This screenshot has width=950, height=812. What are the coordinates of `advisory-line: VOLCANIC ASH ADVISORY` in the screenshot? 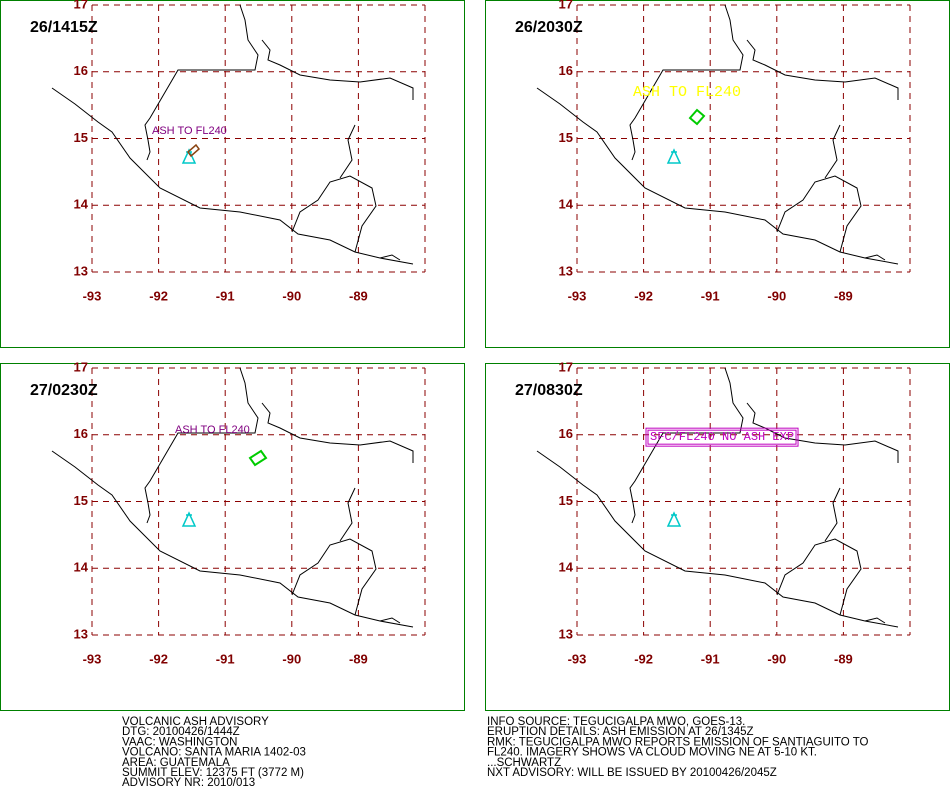 It's located at (195, 722).